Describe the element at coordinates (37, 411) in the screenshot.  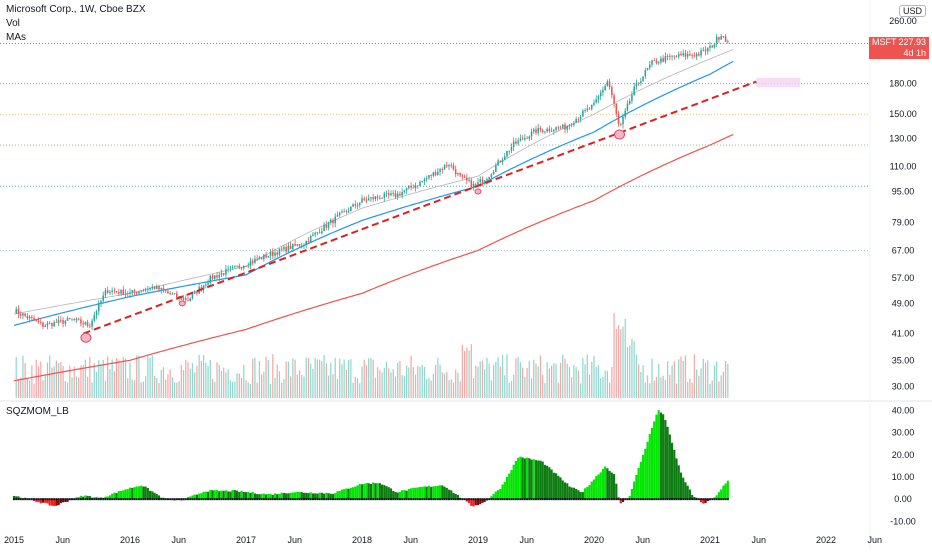
I see `oscillator-legend: SQZMOM_LB` at that location.